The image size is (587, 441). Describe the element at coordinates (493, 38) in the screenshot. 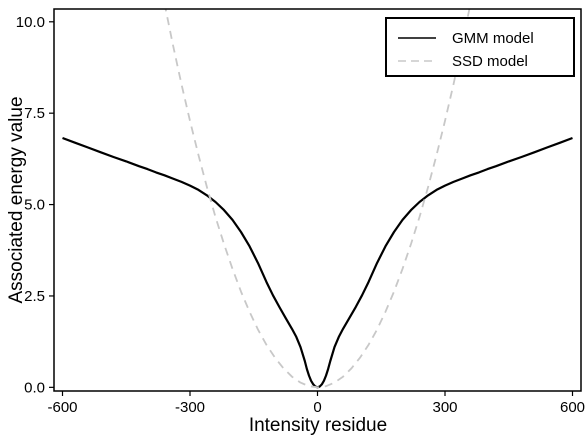

I see `legend-label-gmm: GMM model` at that location.